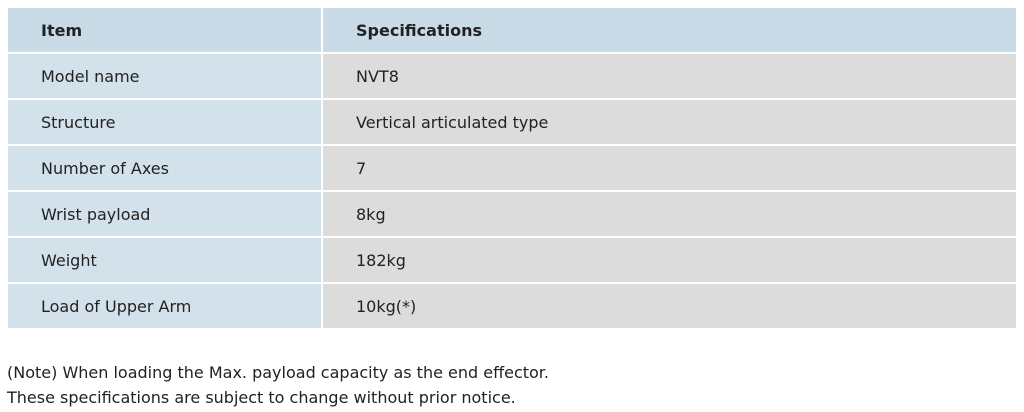  I want to click on row: Load of Upper Arm 10kg(*), so click(512, 306).